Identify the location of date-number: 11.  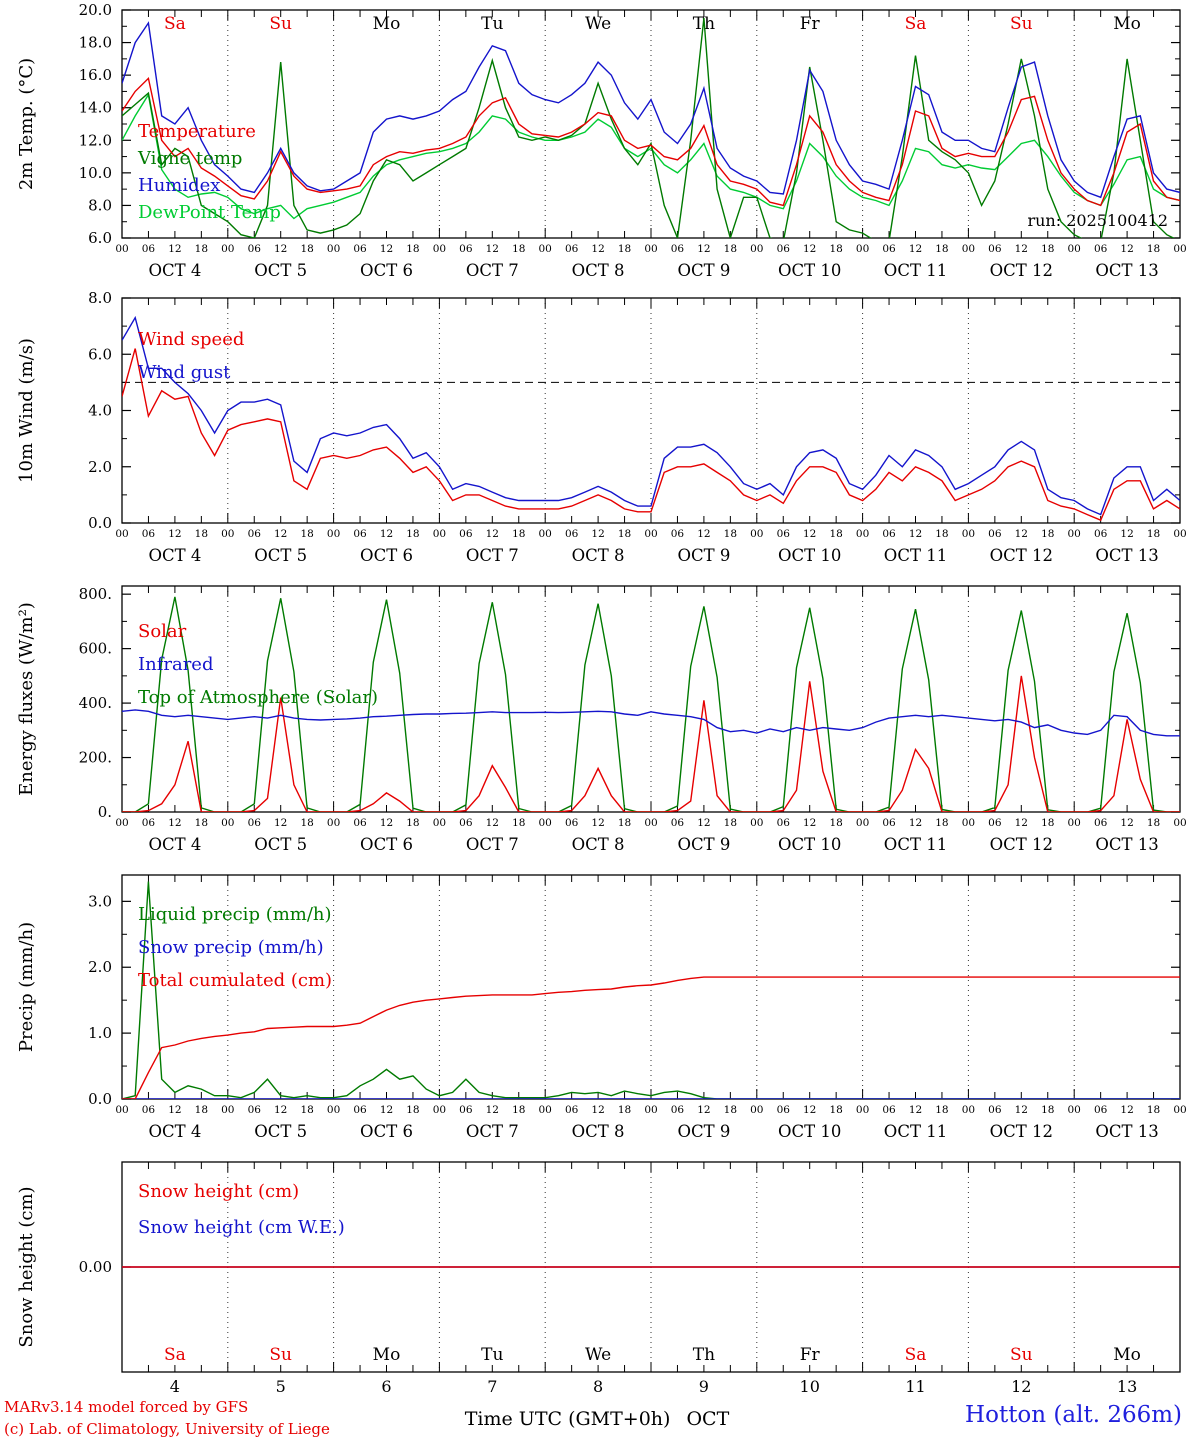
(915, 1386).